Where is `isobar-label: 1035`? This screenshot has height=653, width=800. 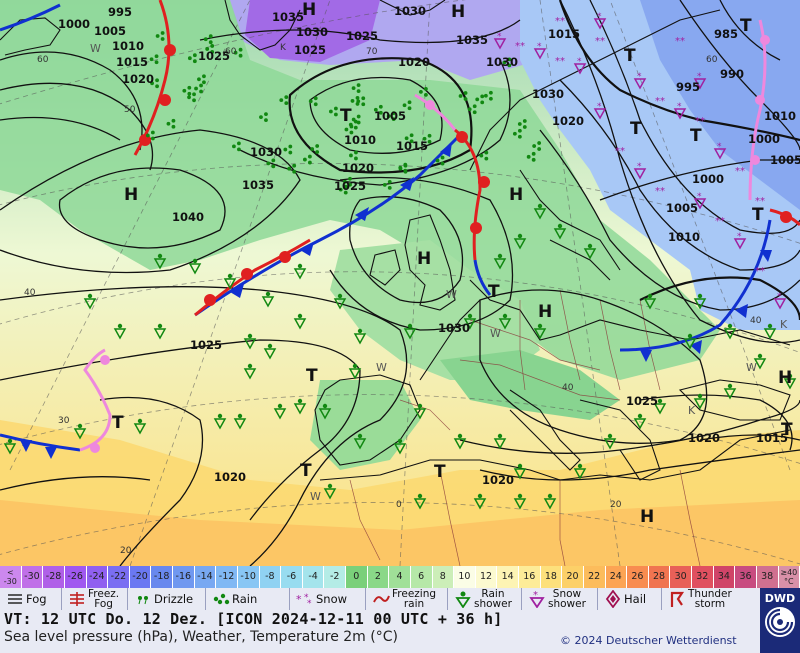 isobar-label: 1035 is located at coordinates (288, 17).